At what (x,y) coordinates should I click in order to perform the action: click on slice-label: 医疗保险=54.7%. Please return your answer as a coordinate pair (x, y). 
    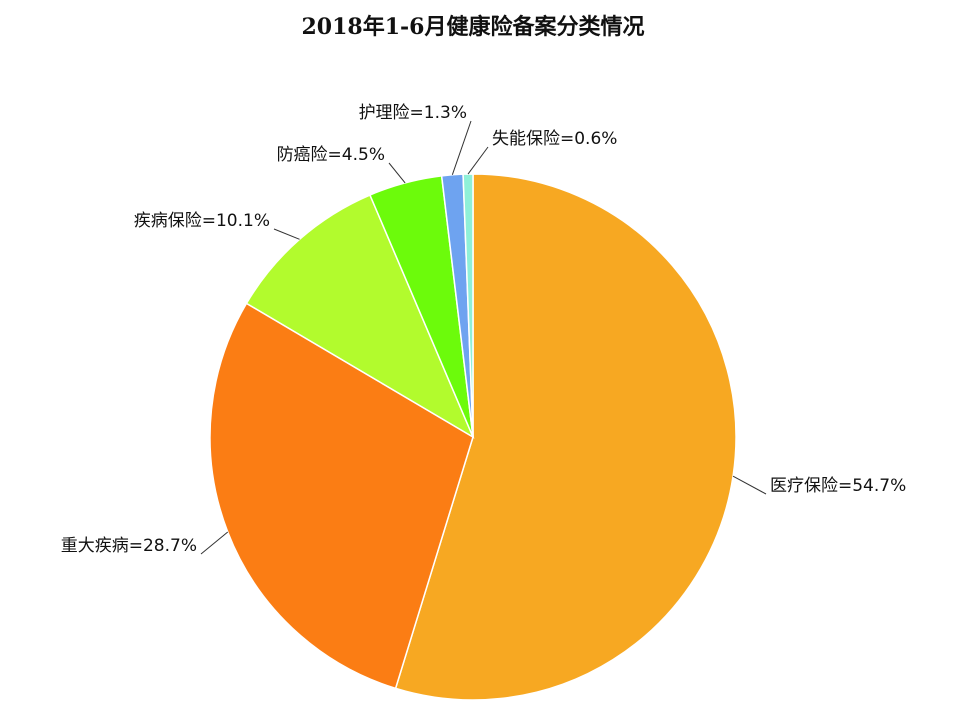
    Looking at the image, I should click on (838, 486).